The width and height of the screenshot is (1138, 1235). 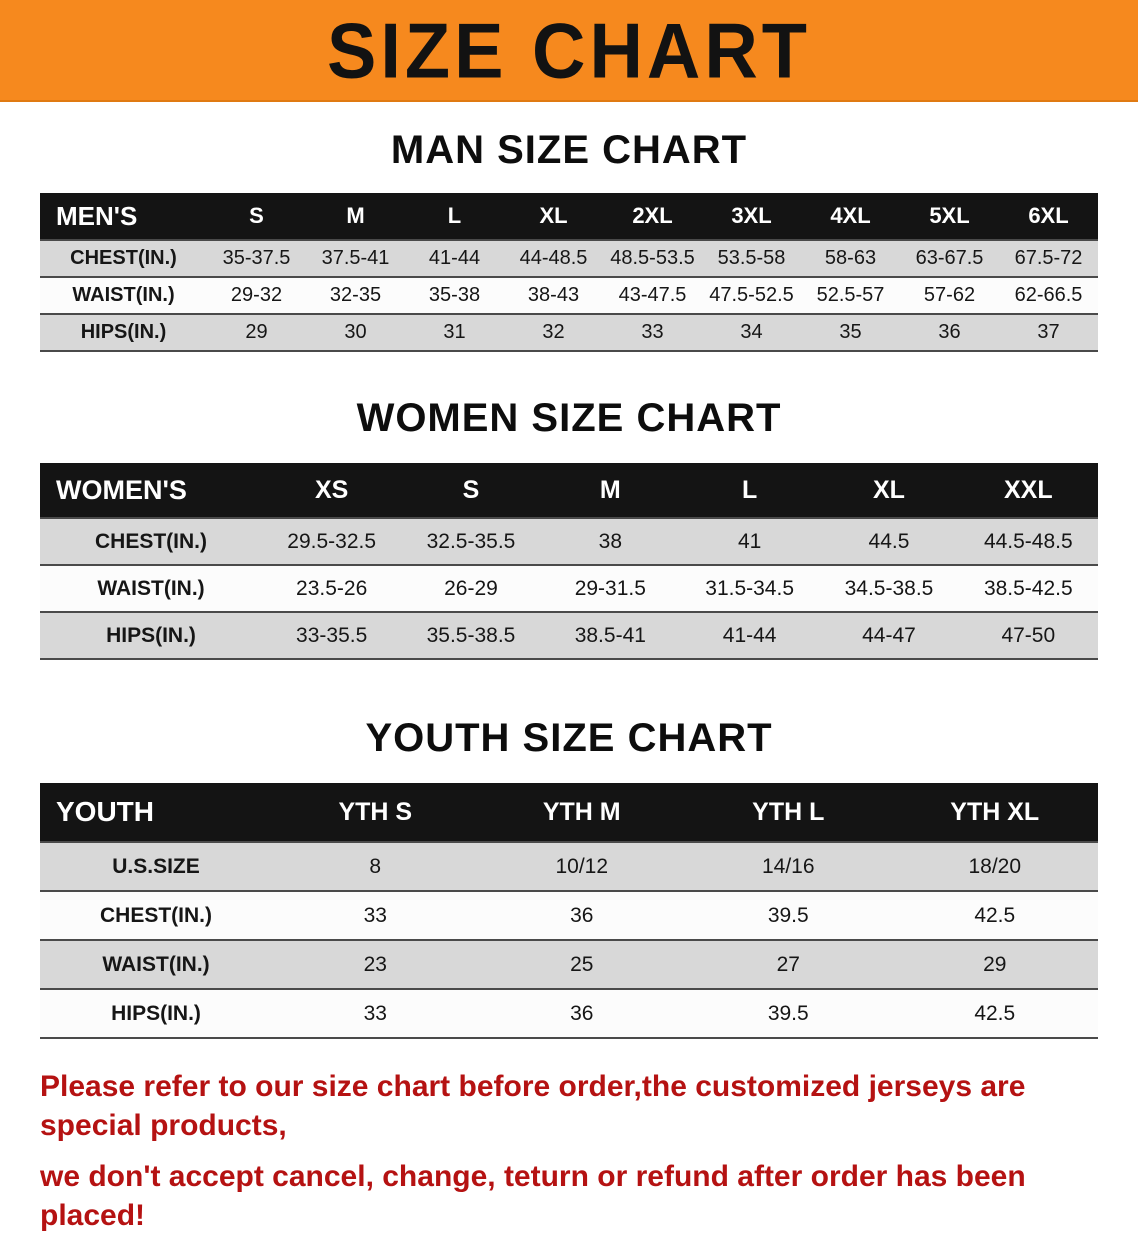 What do you see at coordinates (375, 812) in the screenshot?
I see `header-size-cell: YTH S` at bounding box center [375, 812].